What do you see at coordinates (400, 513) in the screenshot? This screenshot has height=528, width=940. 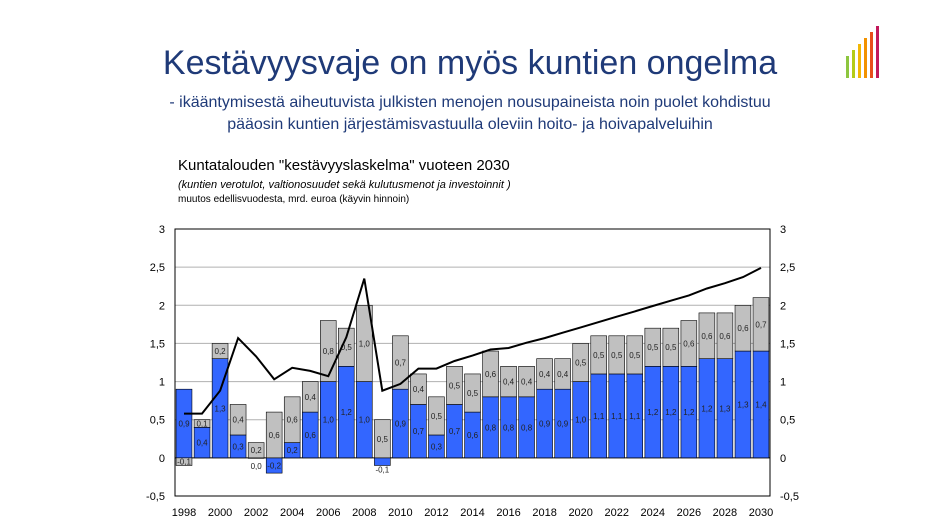 I see `x-tick-label: 2010` at bounding box center [400, 513].